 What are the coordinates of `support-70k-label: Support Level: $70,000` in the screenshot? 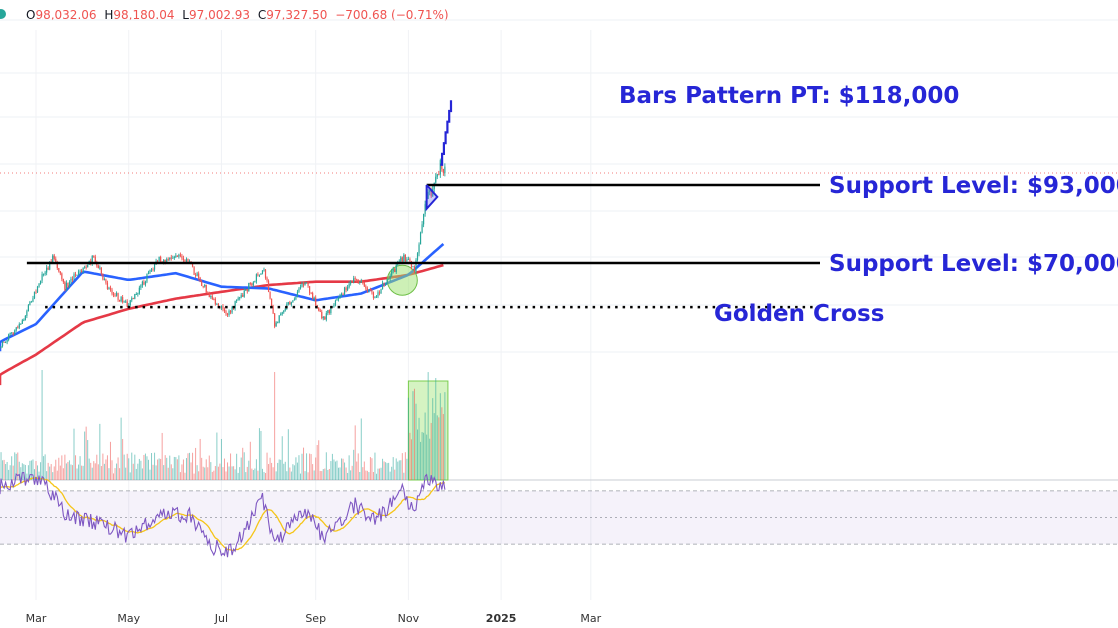 It's located at (973, 264).